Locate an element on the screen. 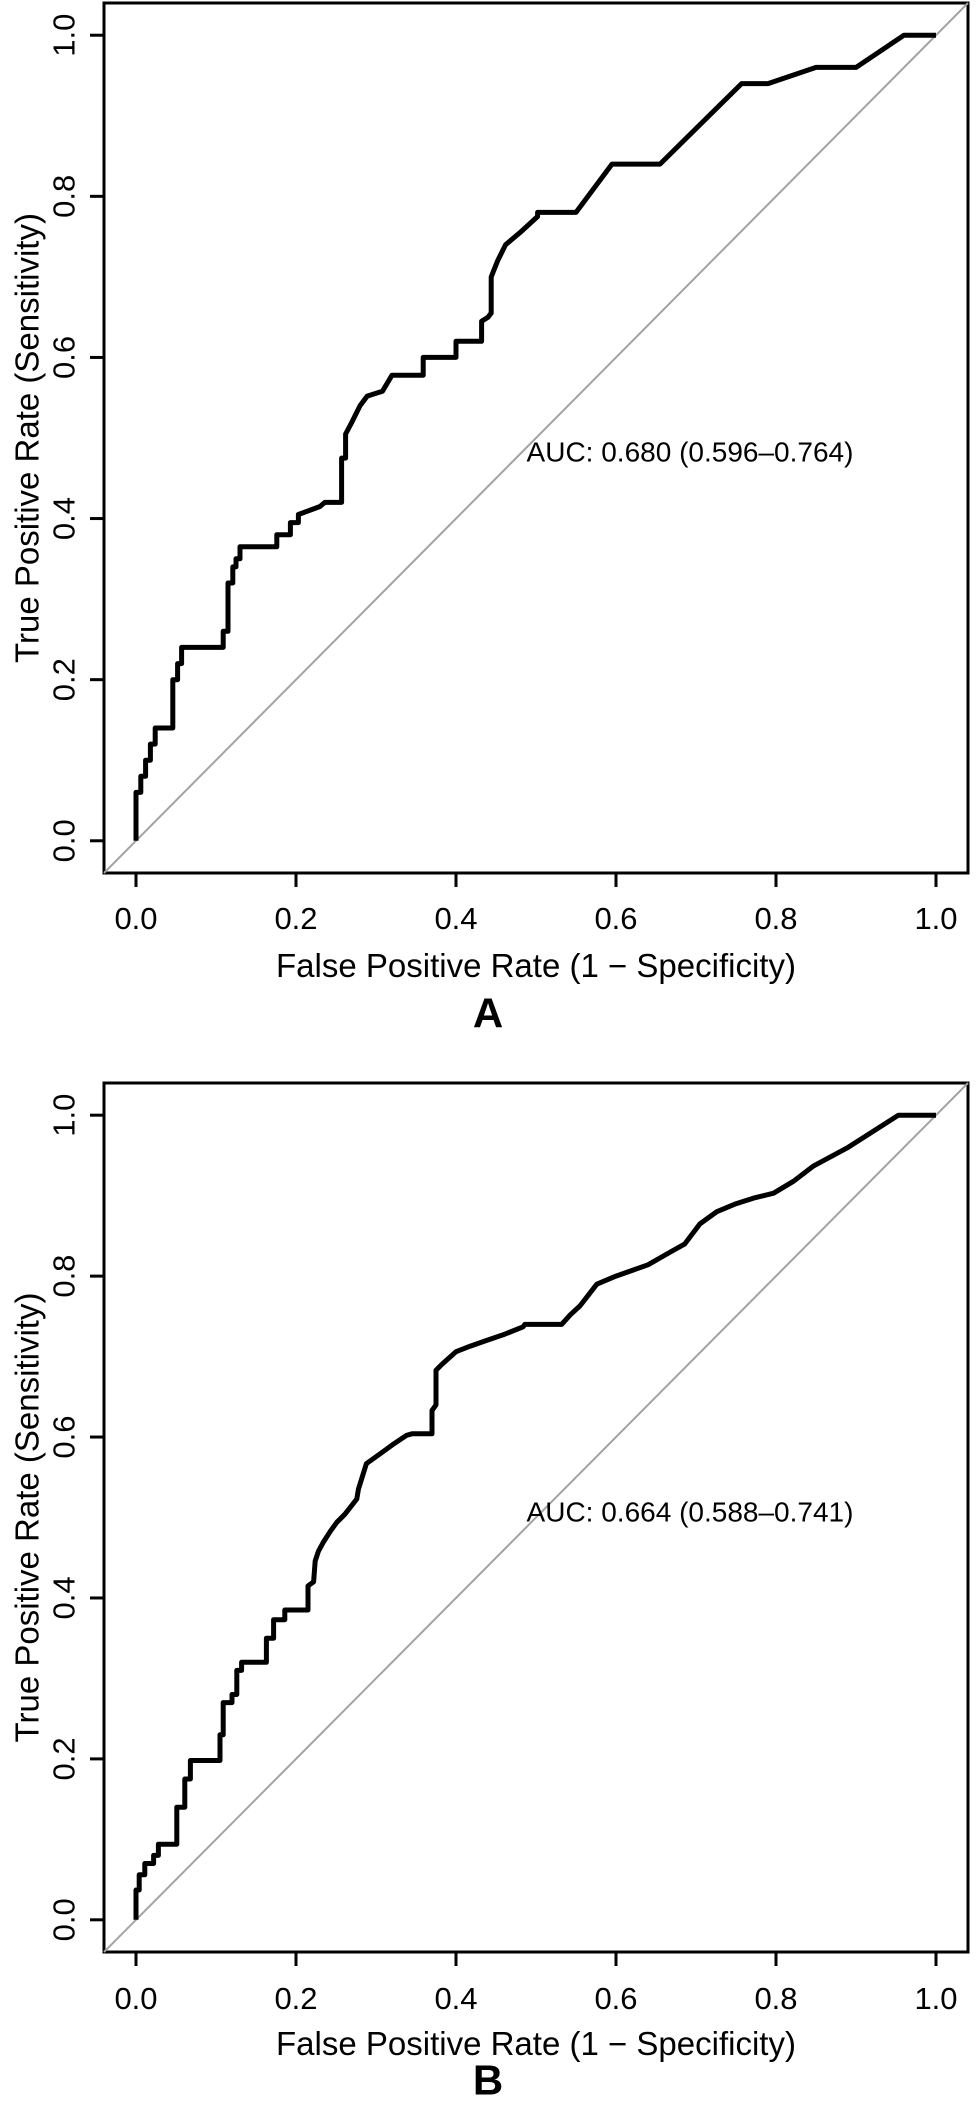  auc-annotation: AUC: 0.680 (0.596–0.764) is located at coordinates (690, 452).